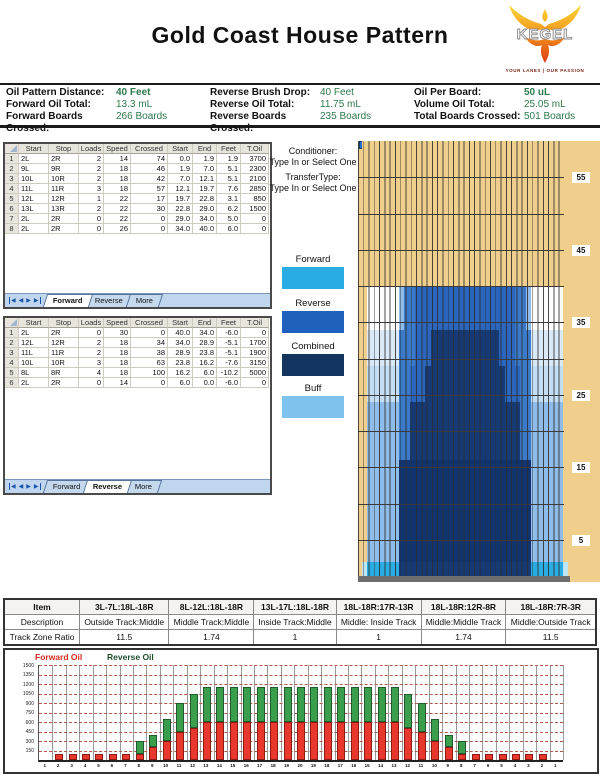 Image resolution: width=600 pixels, height=774 pixels. Describe the element at coordinates (64, 169) in the screenshot. I see `cell: 9R` at that location.